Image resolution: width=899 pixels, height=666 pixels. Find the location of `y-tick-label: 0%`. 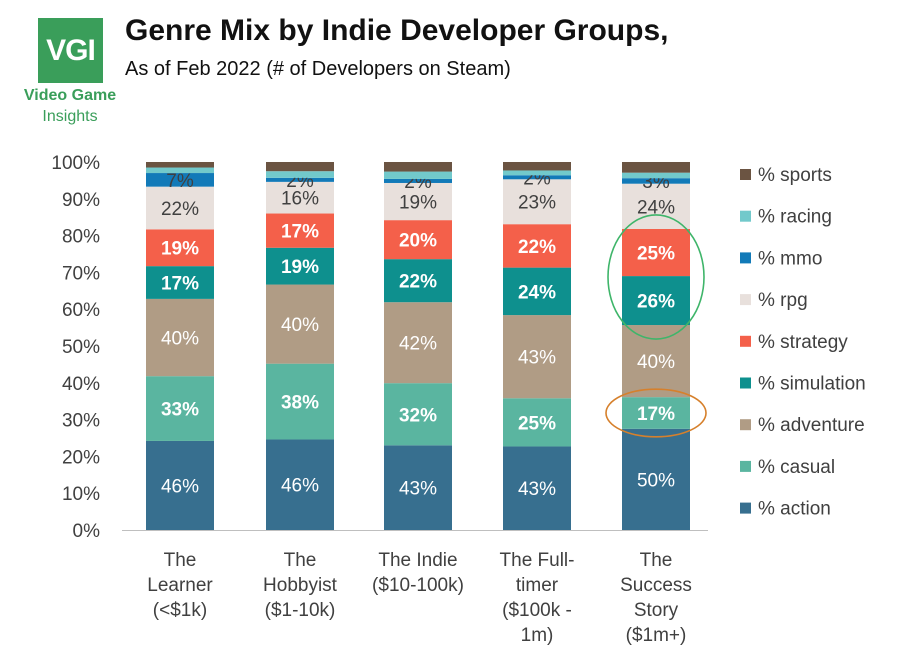

y-tick-label: 0% is located at coordinates (87, 531).